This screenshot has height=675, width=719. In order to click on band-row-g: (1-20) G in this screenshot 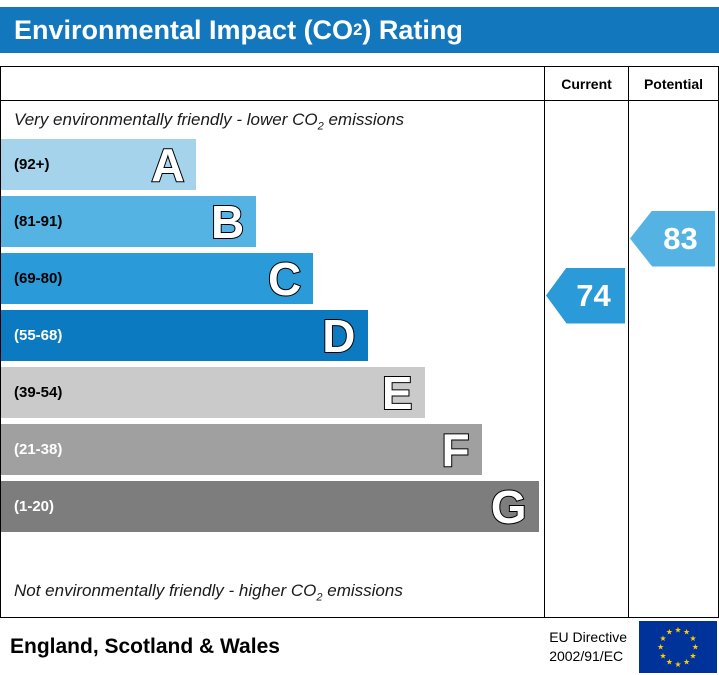, I will do `click(272, 509)`.